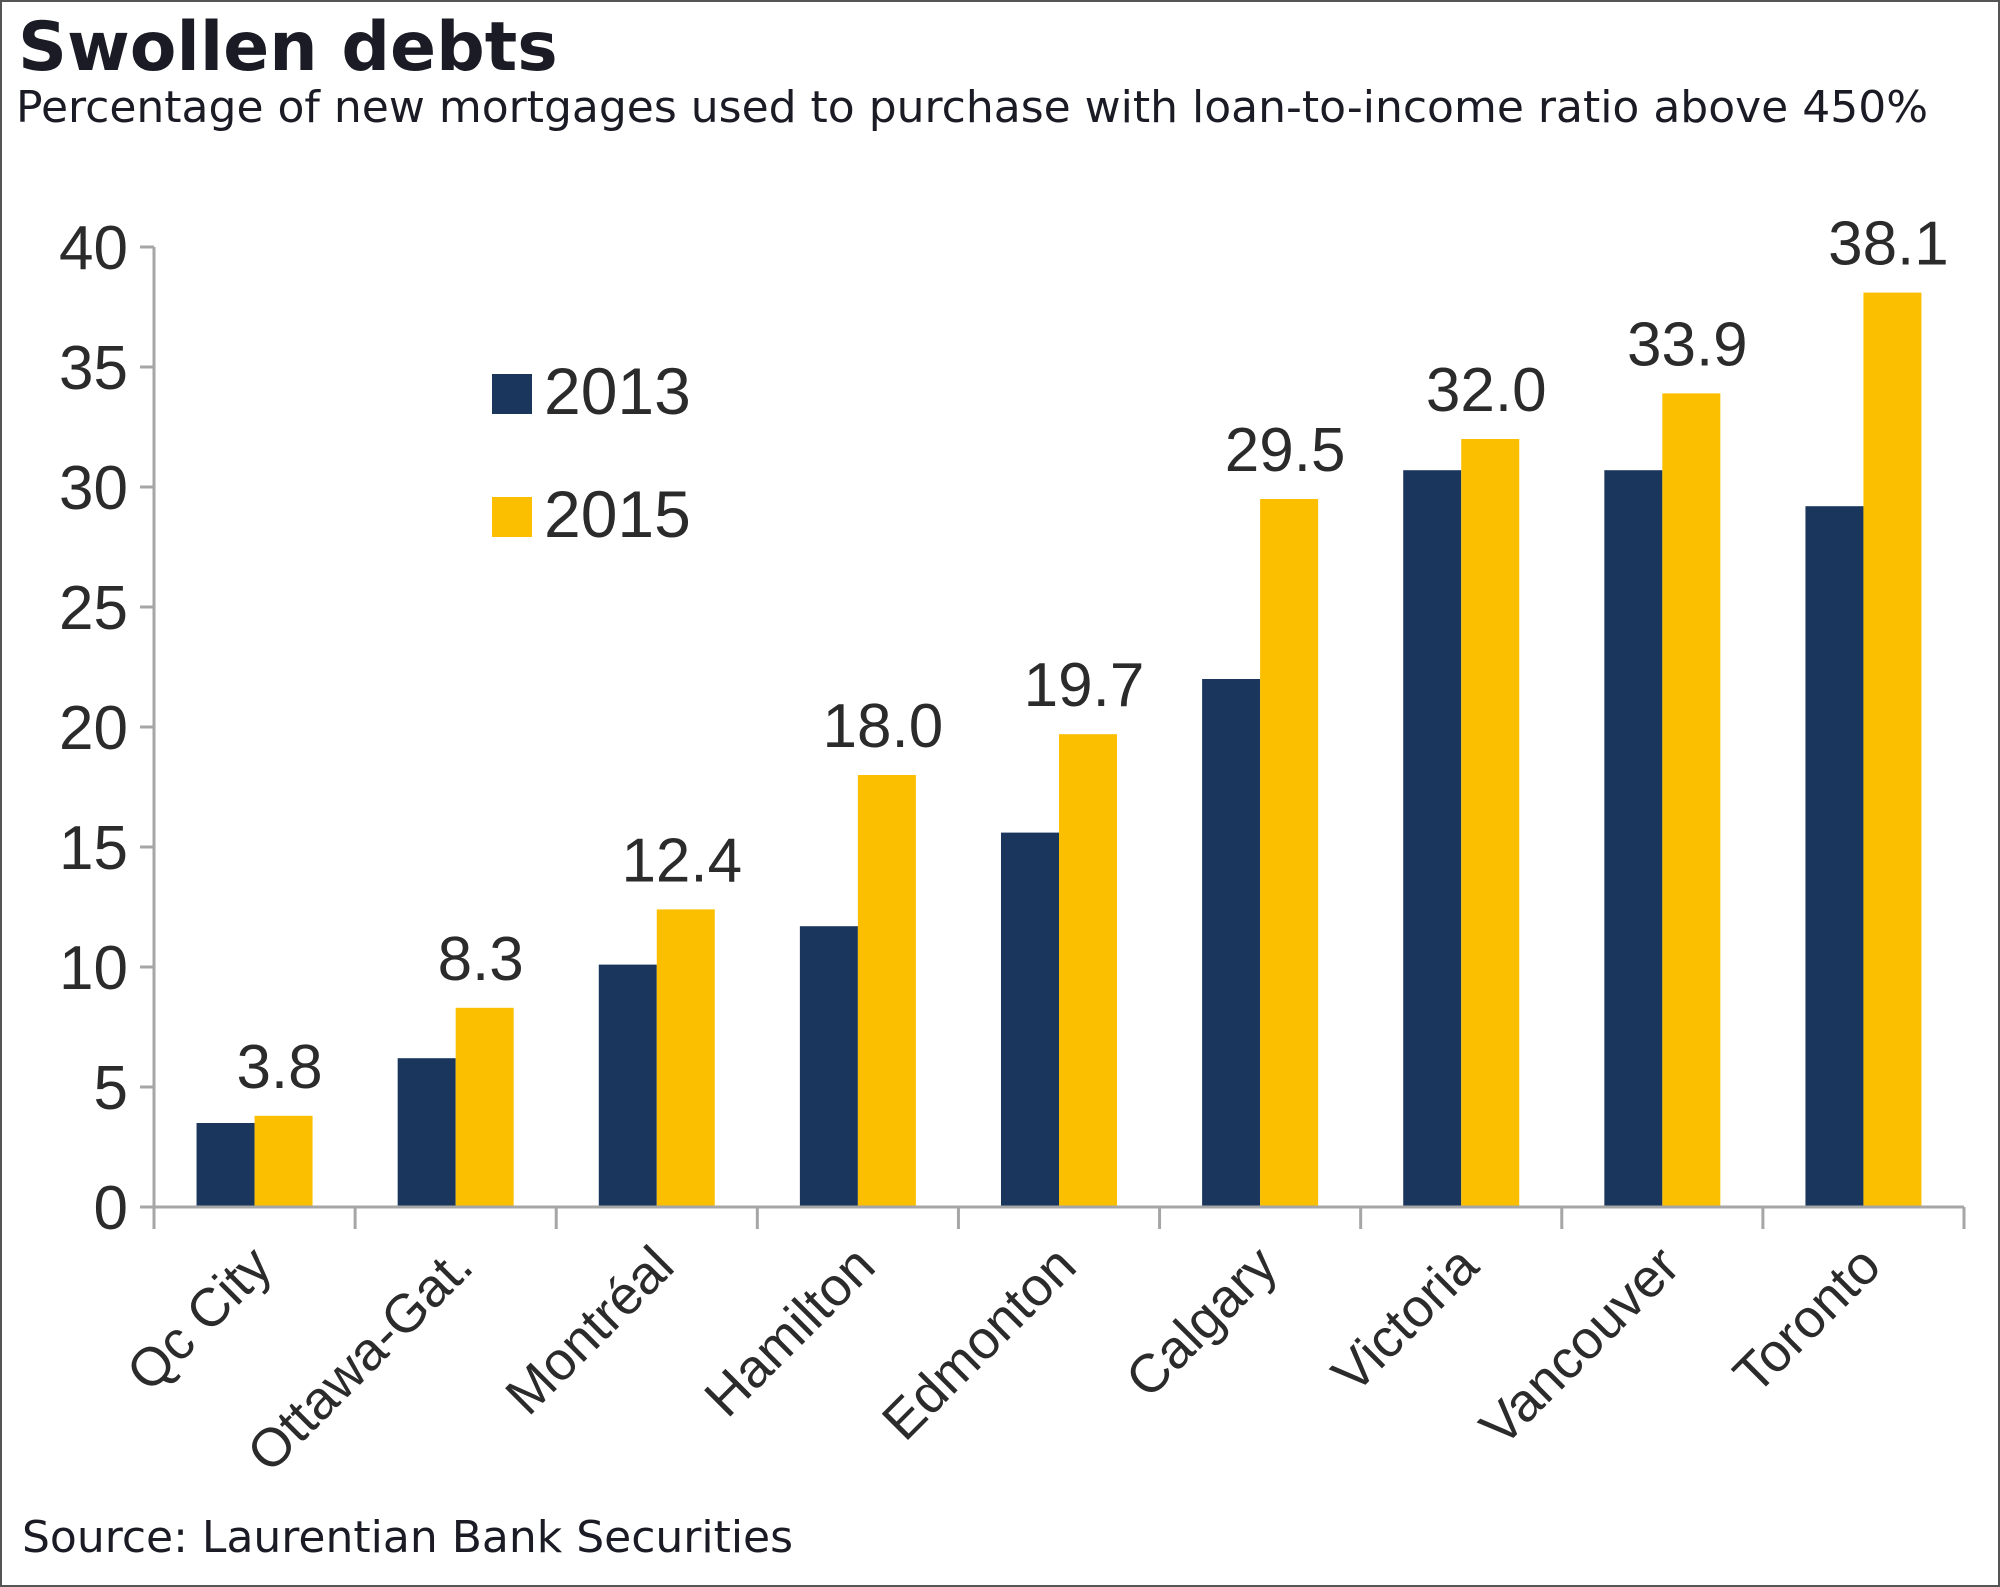 This screenshot has width=2000, height=1587. What do you see at coordinates (93, 368) in the screenshot?
I see `y-tick-label: 35` at bounding box center [93, 368].